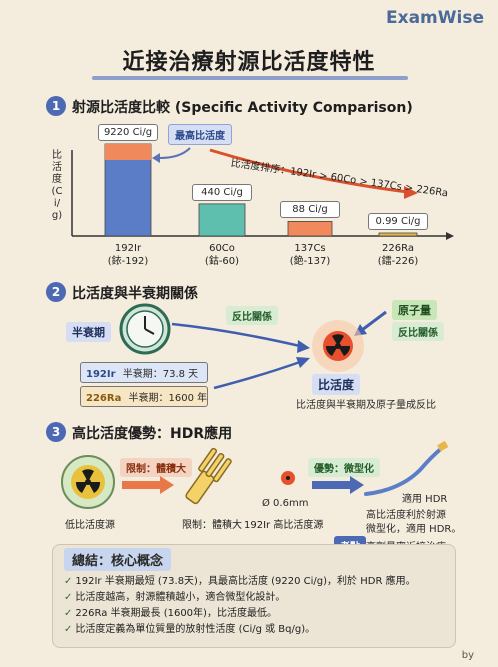 This screenshot has height=667, width=498. I want to click on section1-number: 1, so click(56, 106).